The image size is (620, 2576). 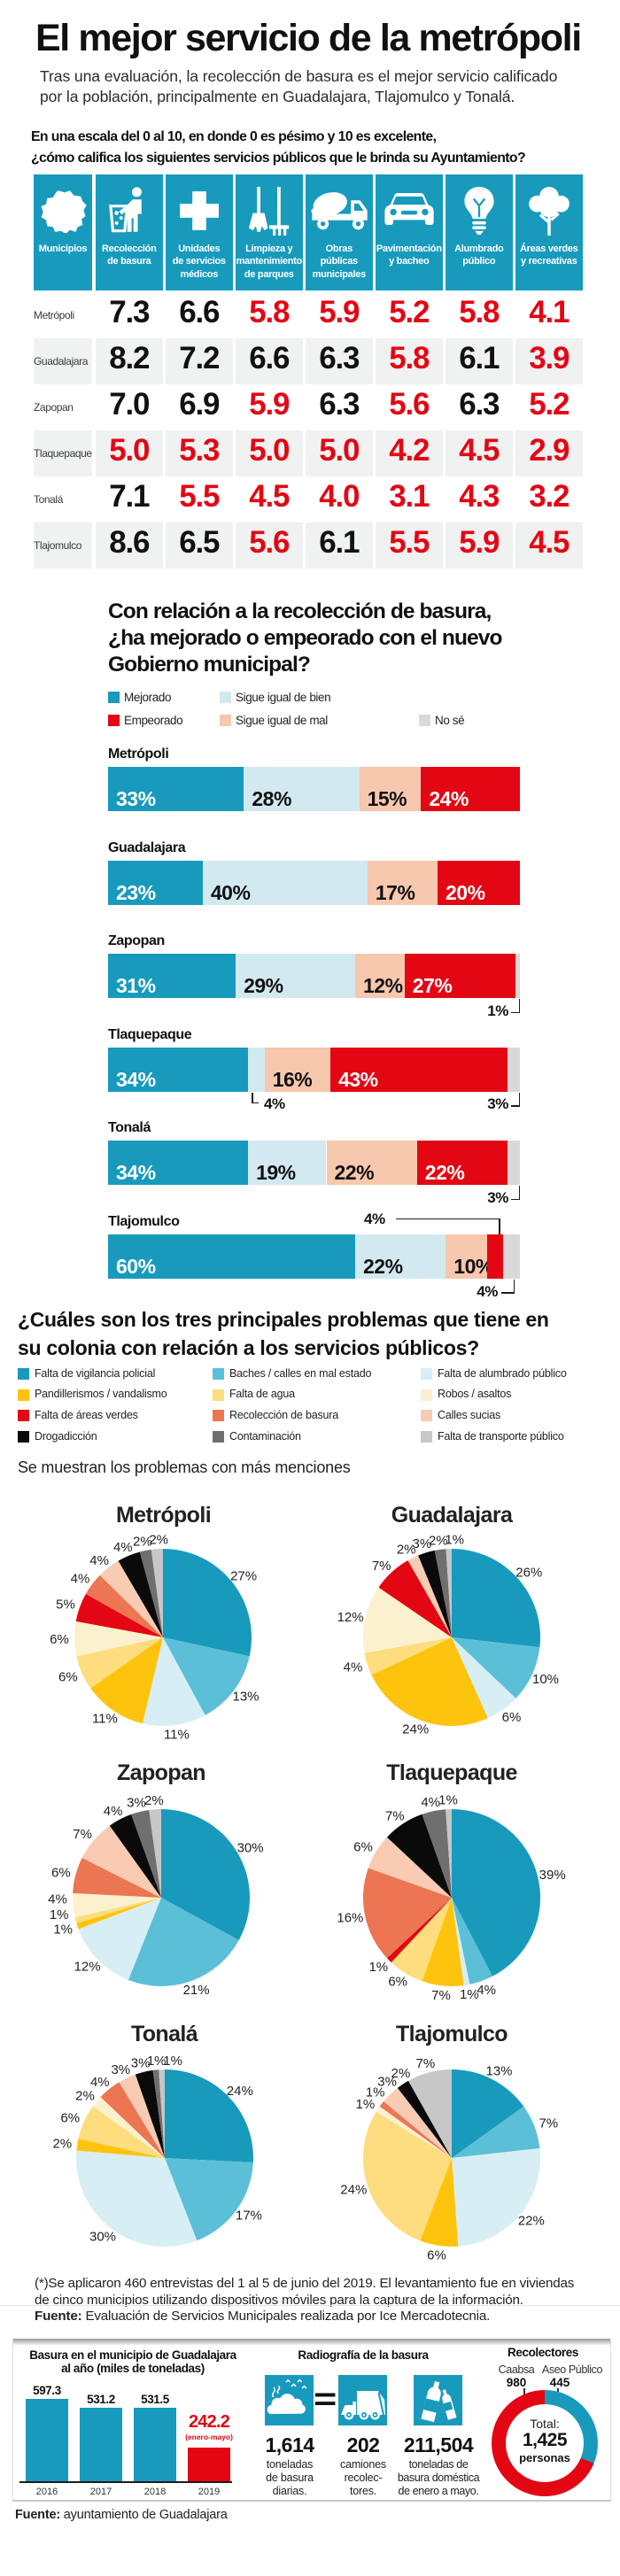 I want to click on svg-text: 10%, so click(x=546, y=1679).